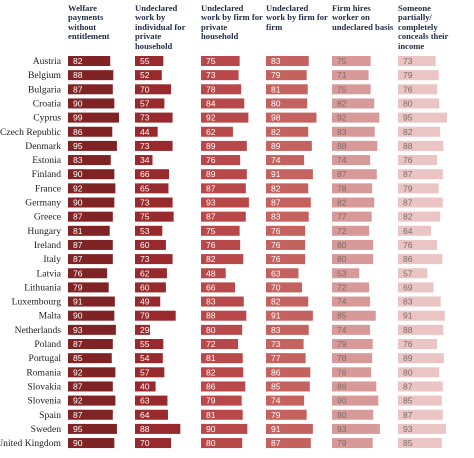 Image resolution: width=474 pixels, height=458 pixels. I want to click on data-label: 54, so click(145, 358).